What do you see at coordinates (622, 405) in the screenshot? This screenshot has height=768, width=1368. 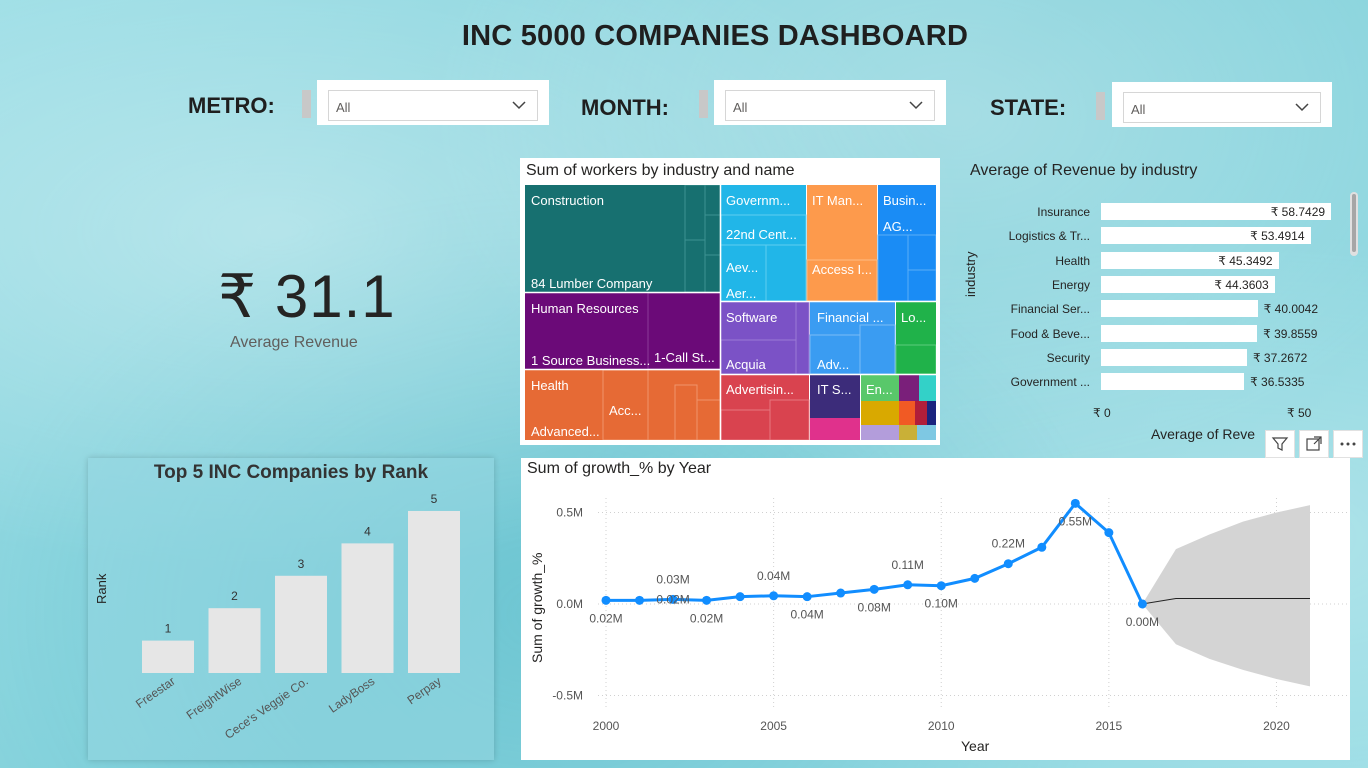 I see `treemap-cell-health` at bounding box center [622, 405].